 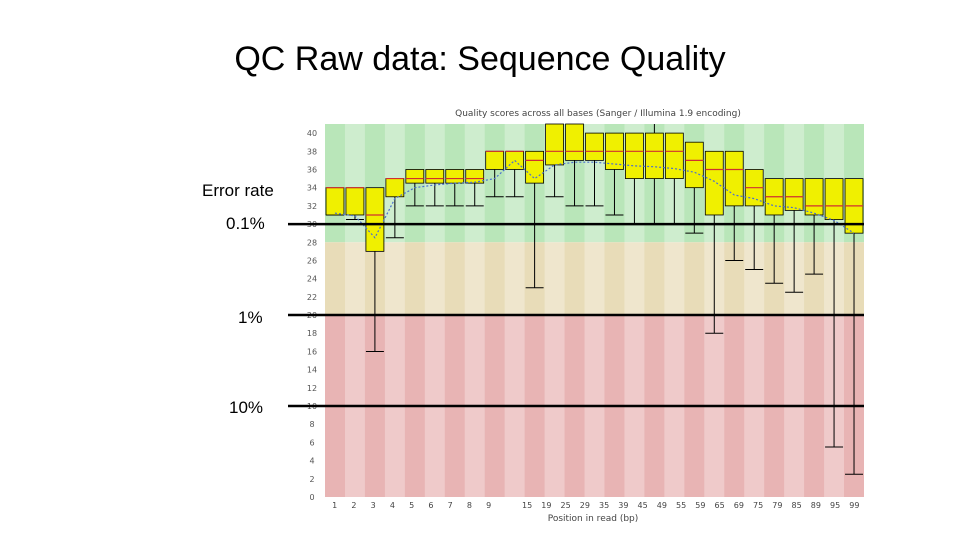 I want to click on y-tick-label: 4, so click(x=311, y=461).